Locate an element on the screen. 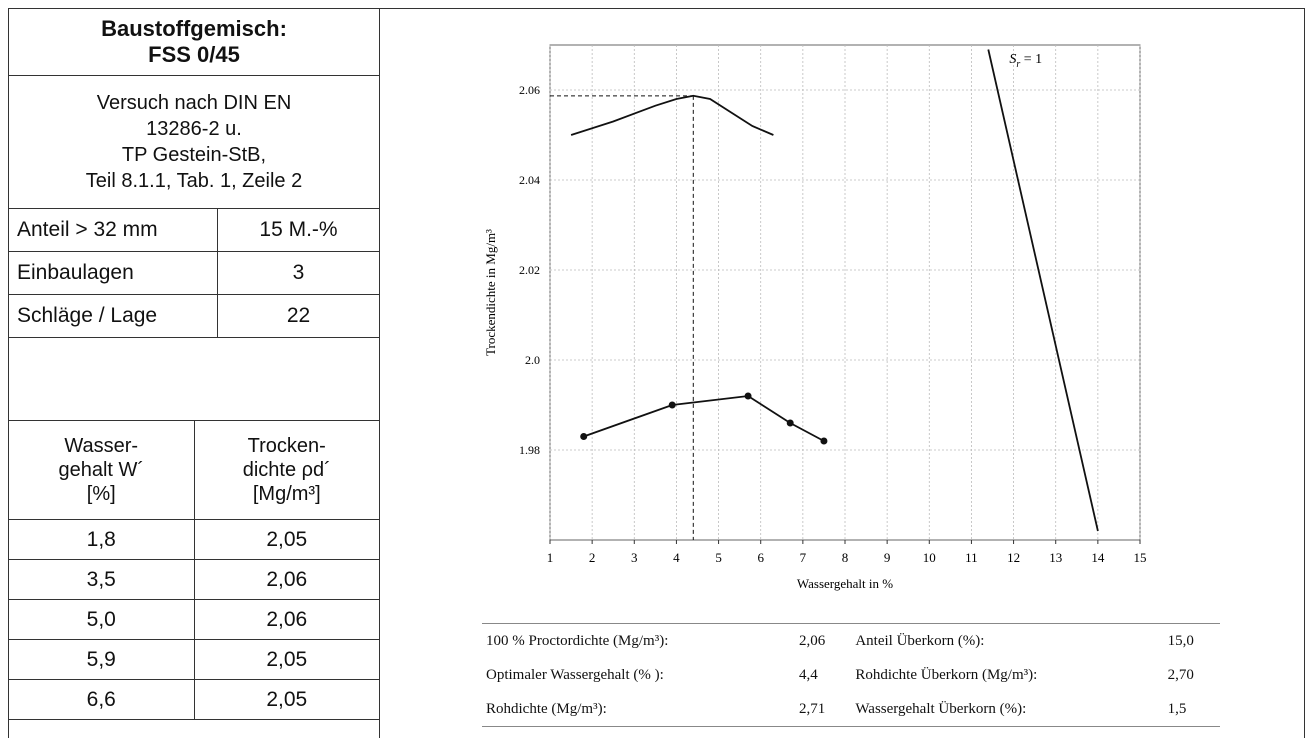 This screenshot has width=1309, height=740. water-content-cell: 1,8 is located at coordinates (101, 539).